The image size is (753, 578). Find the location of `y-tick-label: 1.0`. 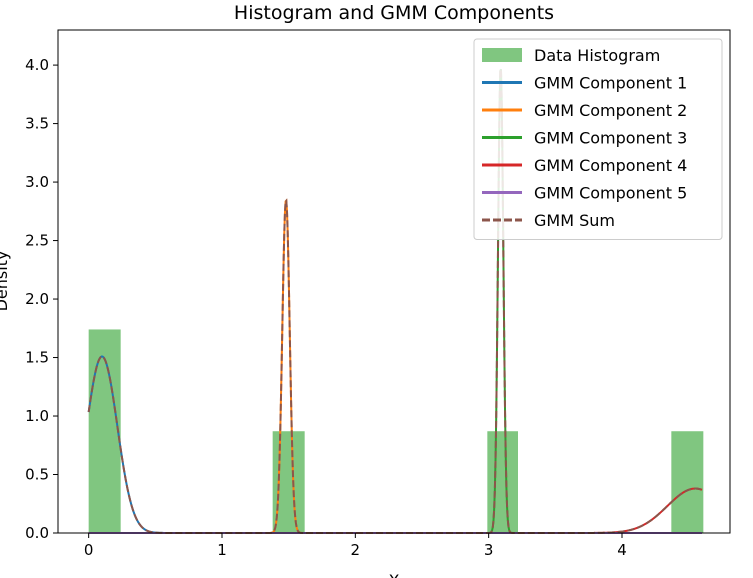

y-tick-label: 1.0 is located at coordinates (37, 416).